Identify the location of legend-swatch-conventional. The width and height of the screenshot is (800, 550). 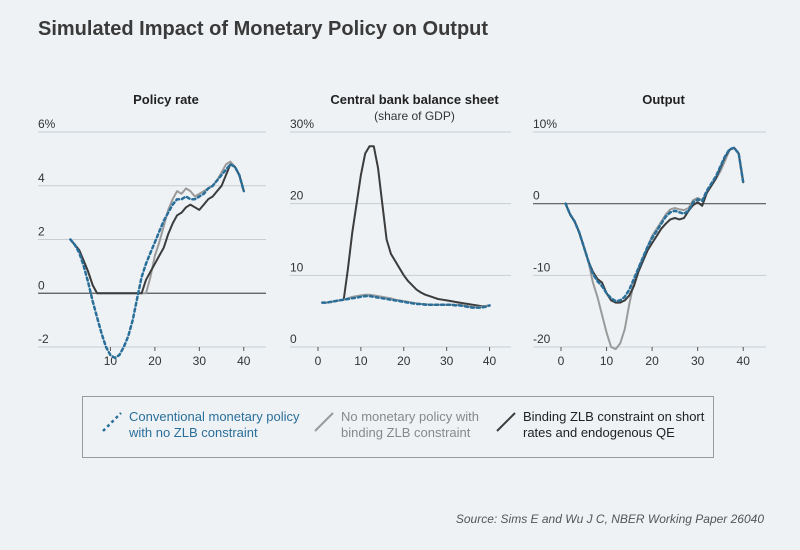
(112, 422).